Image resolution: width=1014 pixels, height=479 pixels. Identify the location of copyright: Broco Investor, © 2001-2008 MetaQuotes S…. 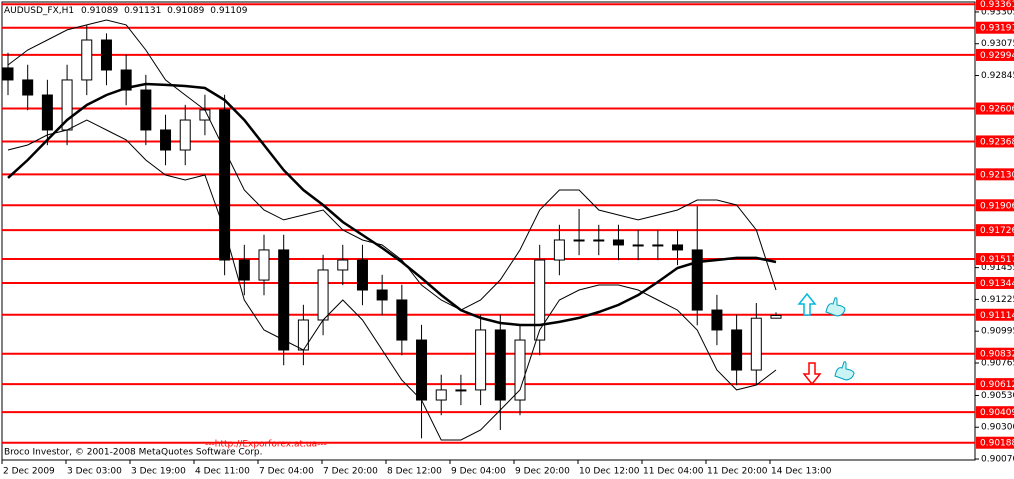
(133, 453).